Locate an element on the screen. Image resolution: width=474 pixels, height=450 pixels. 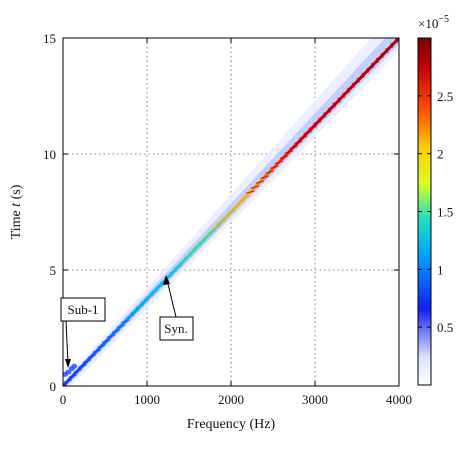
annotation-syn-arrow is located at coordinates (171, 298).